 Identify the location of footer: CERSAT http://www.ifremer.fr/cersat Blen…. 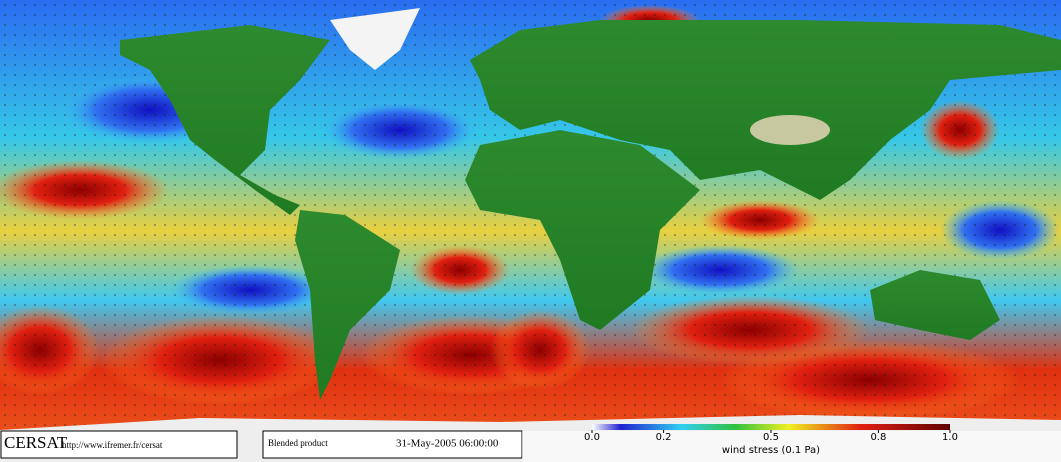
(530, 443).